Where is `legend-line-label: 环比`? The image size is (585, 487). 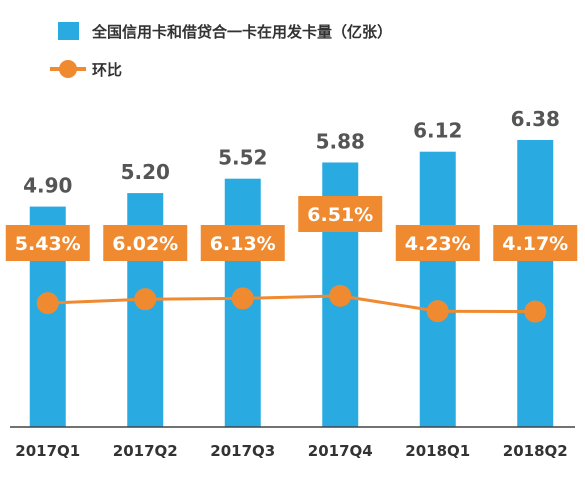 legend-line-label: 环比 is located at coordinates (107, 70).